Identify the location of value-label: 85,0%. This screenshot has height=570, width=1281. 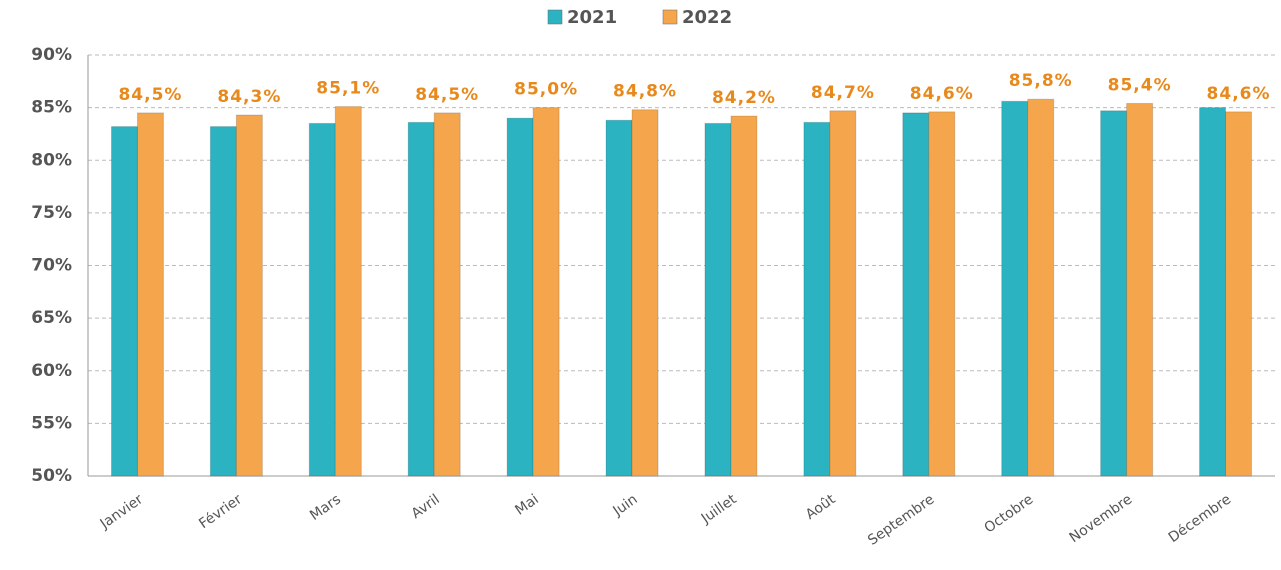
(546, 90).